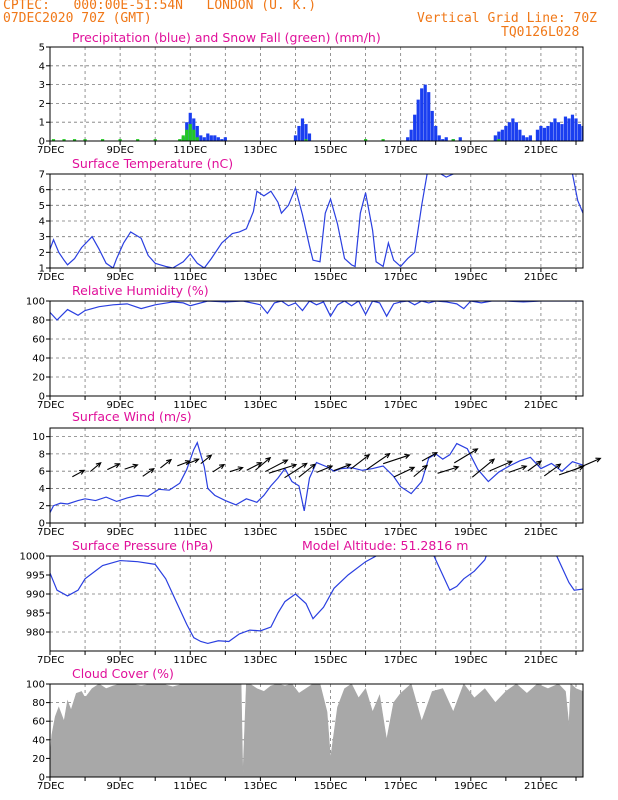 This screenshot has height=800, width=618. Describe the element at coordinates (38, 703) in the screenshot. I see `y-tick-label: 80` at that location.